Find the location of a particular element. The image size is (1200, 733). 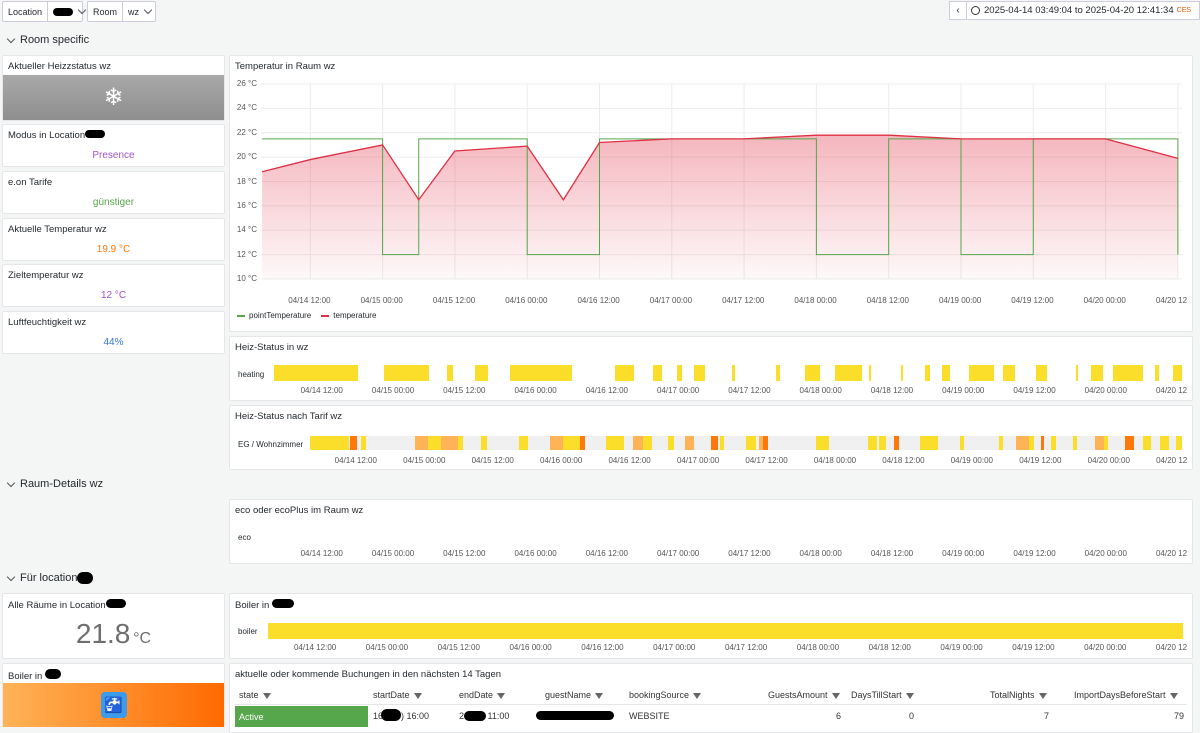

panel-title: Luftfeuchtigkeit wz is located at coordinates (47, 322).